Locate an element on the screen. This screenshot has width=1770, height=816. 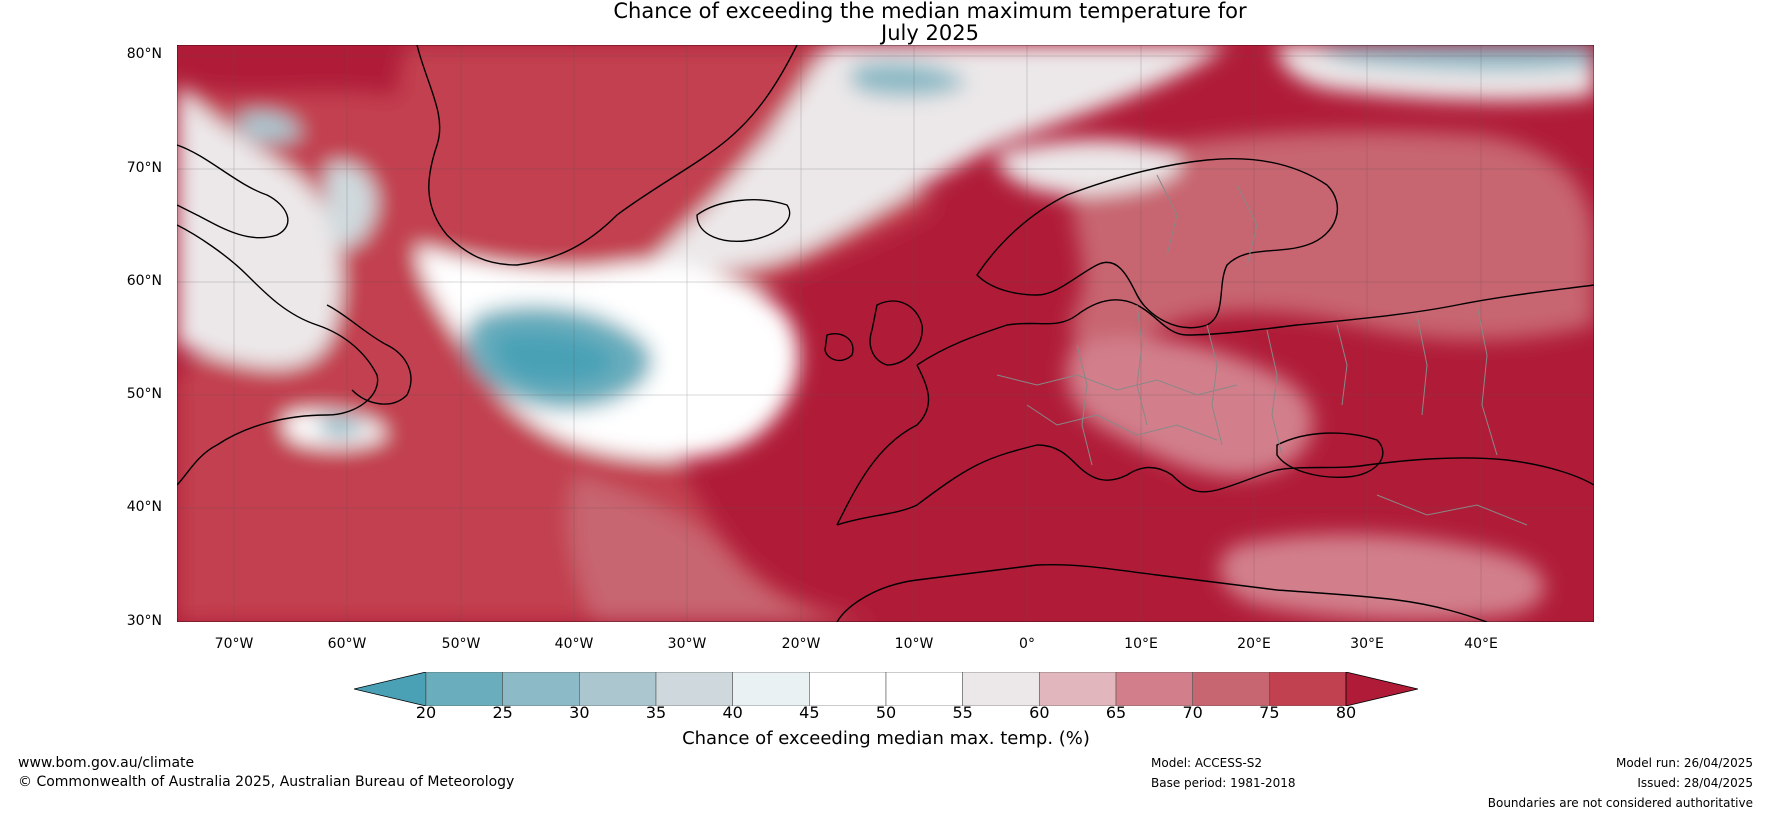
lat-label-70n: 70°N is located at coordinates (144, 168).